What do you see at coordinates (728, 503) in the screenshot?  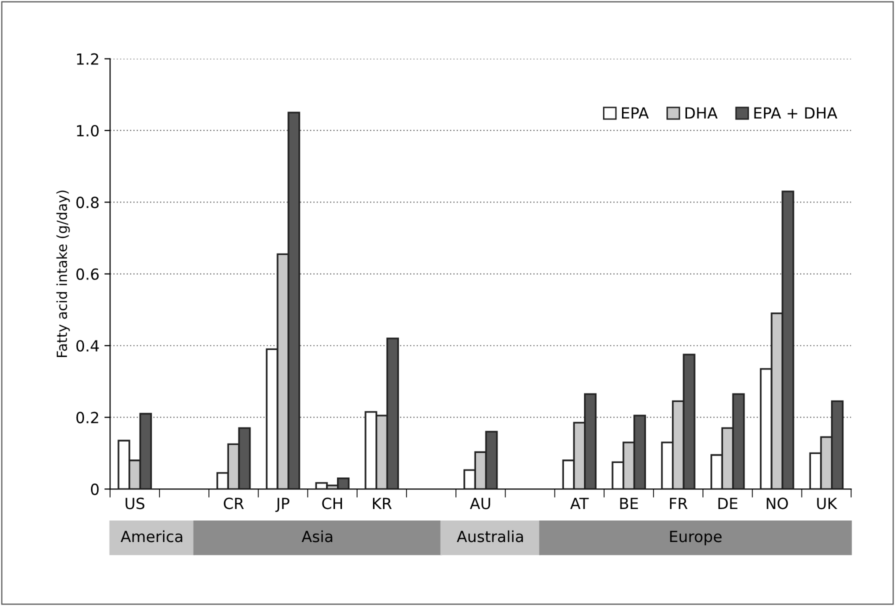 I see `x-tick-label: DE` at bounding box center [728, 503].